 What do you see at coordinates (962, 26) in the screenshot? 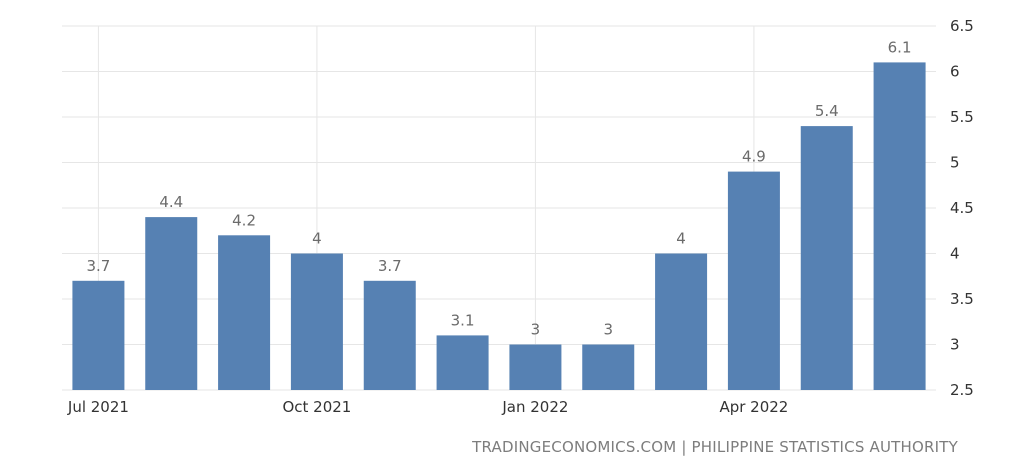
I see `y-tick-label: 6.5` at bounding box center [962, 26].